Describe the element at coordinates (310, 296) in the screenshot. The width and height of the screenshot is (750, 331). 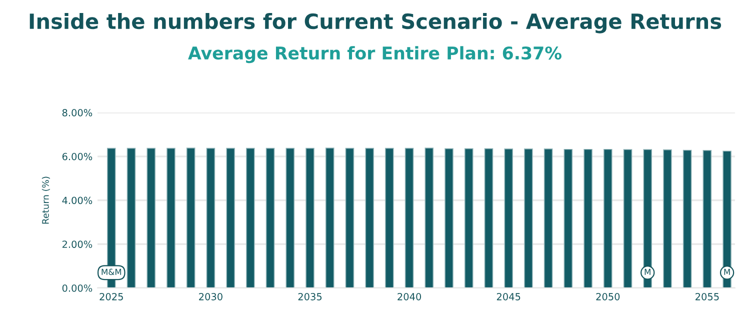
I see `x-tick-label: 2035` at that location.